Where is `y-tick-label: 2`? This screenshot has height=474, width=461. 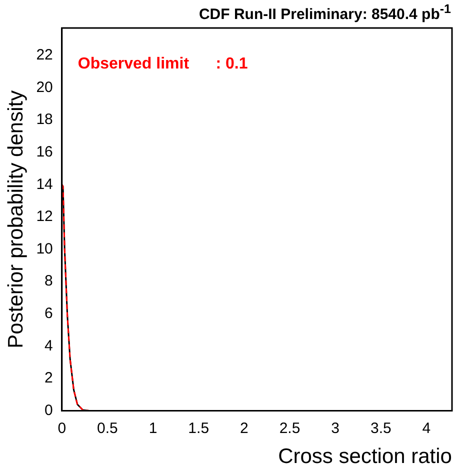
y-tick-label: 2 is located at coordinates (48, 378).